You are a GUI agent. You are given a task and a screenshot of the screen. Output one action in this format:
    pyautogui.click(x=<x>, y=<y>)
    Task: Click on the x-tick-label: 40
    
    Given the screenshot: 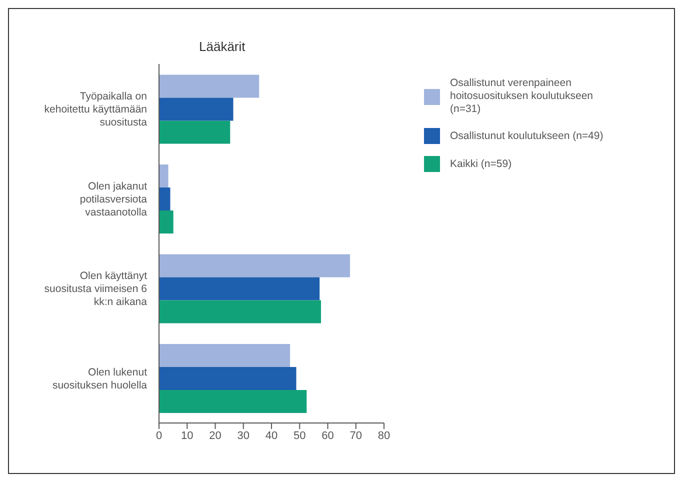 What is the action you would take?
    pyautogui.click(x=271, y=436)
    